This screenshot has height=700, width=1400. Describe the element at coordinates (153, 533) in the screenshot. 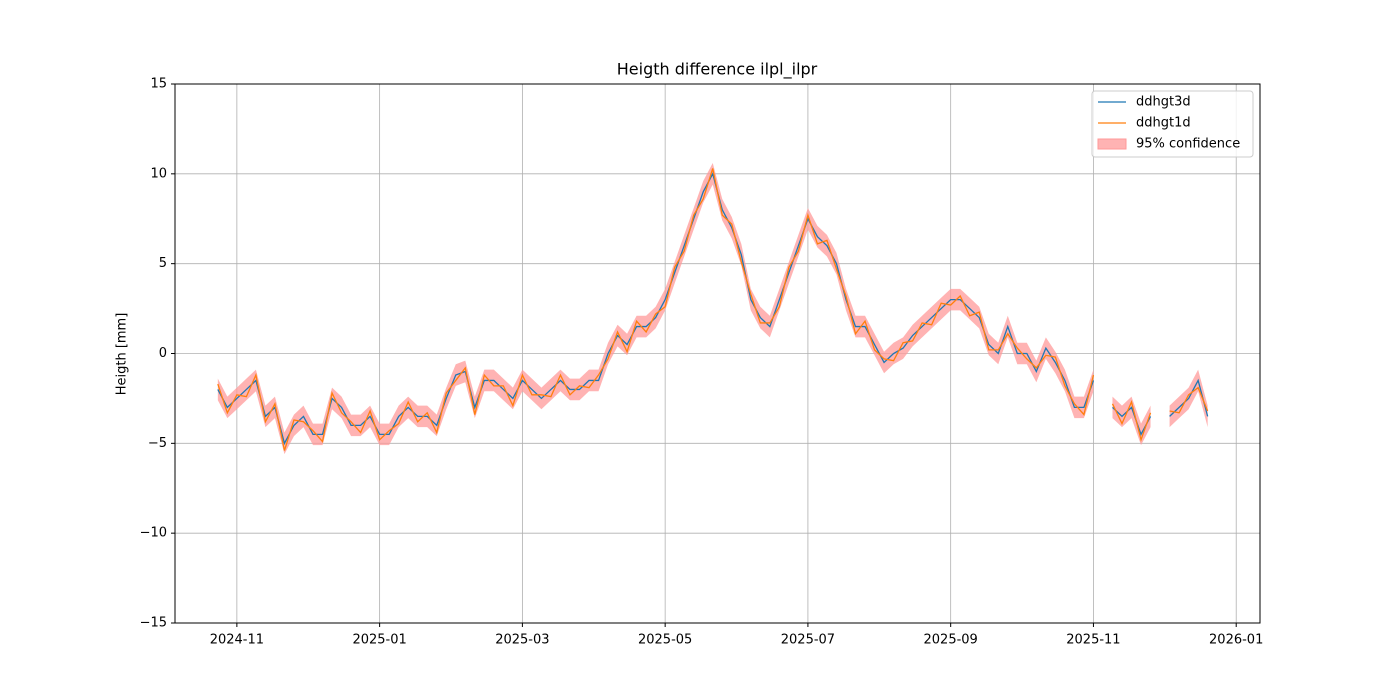

I see `y-tick-label: −10` at that location.